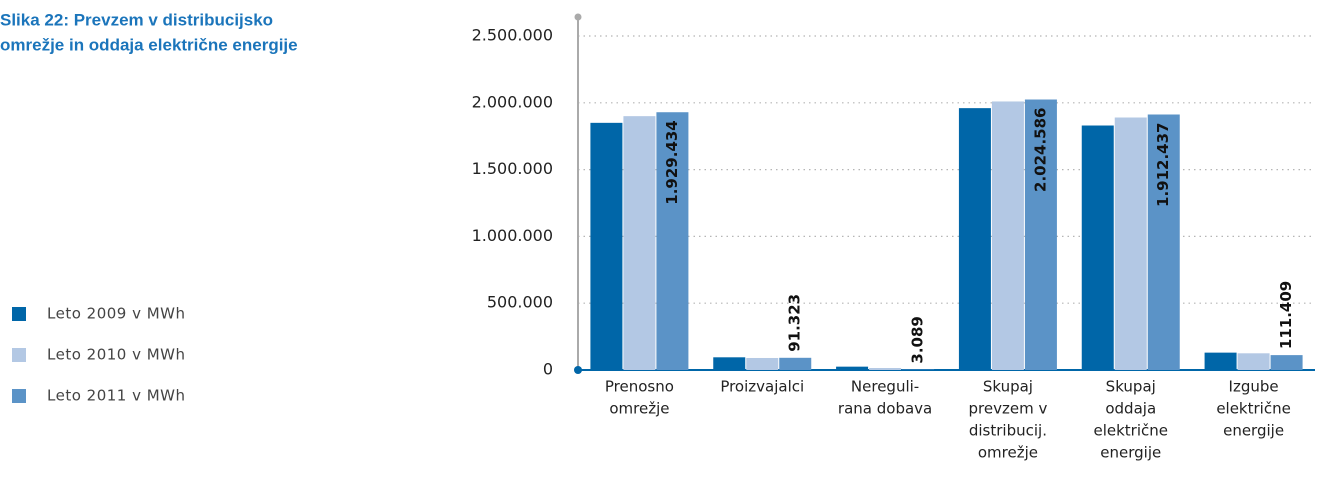  Describe the element at coordinates (1163, 164) in the screenshot. I see `value-label: 1.912.437` at that location.